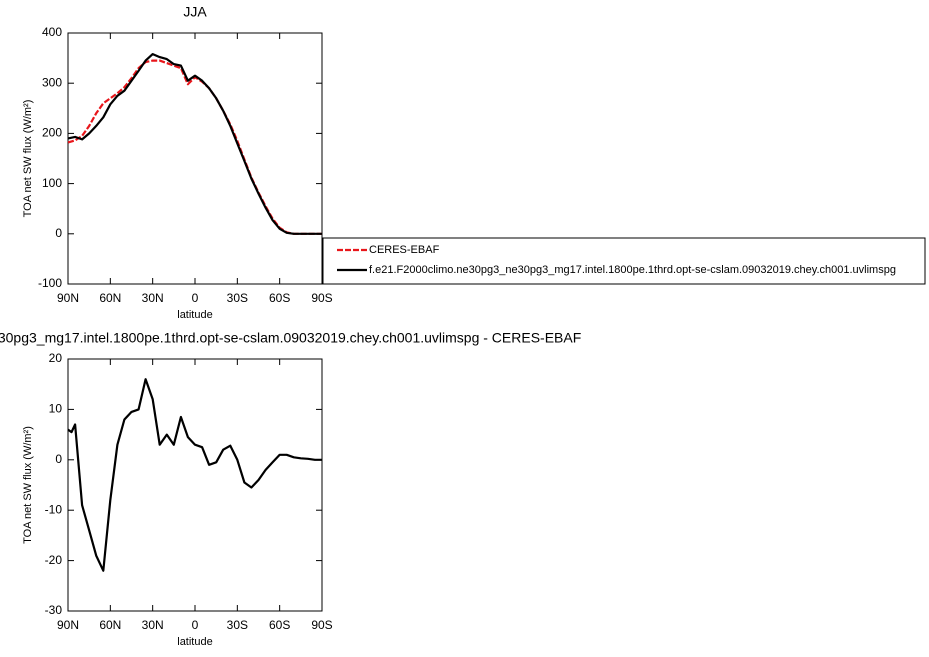 Image resolution: width=929 pixels, height=657 pixels. What do you see at coordinates (54, 509) in the screenshot?
I see `y-tick-label: -10` at bounding box center [54, 509].